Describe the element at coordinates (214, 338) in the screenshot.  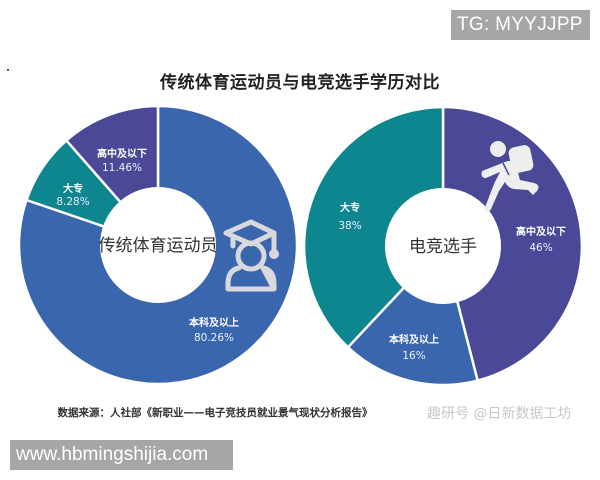
I see `value-bachelor: 80.26%` at that location.